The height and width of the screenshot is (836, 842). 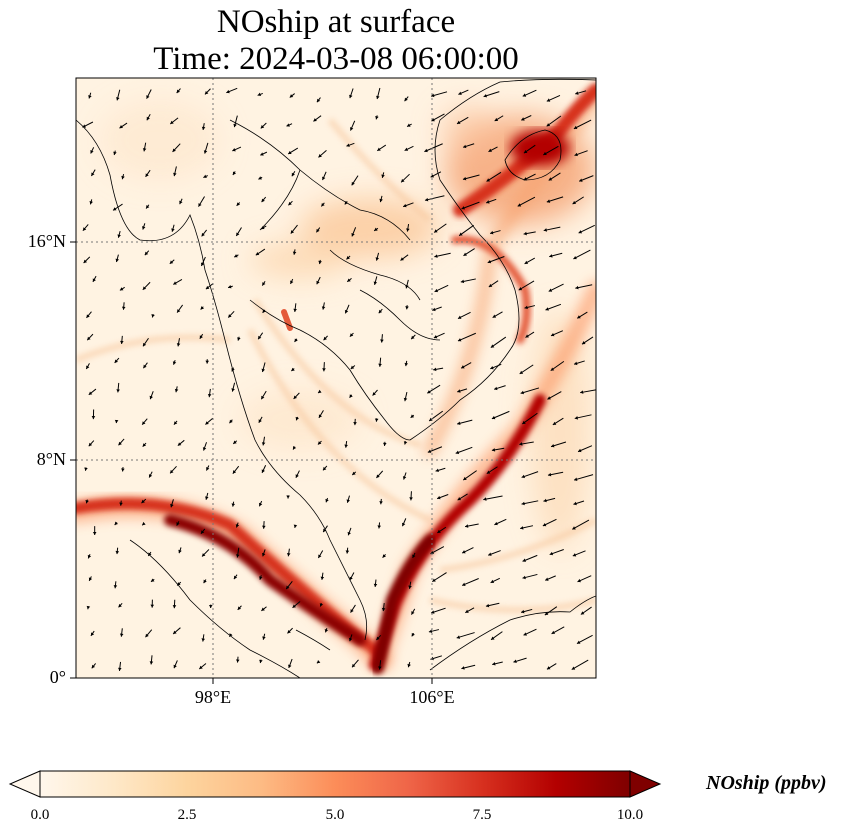 I want to click on lat-tick-label: 16°N, so click(x=46, y=241).